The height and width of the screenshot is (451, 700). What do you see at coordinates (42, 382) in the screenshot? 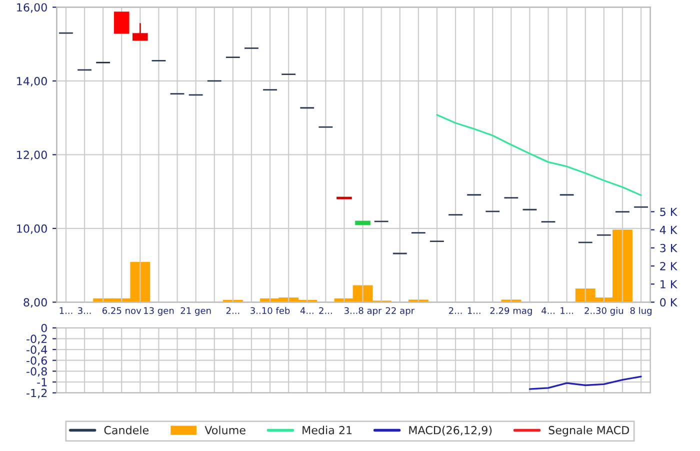
I see `y-tick-label: -1` at bounding box center [42, 382].